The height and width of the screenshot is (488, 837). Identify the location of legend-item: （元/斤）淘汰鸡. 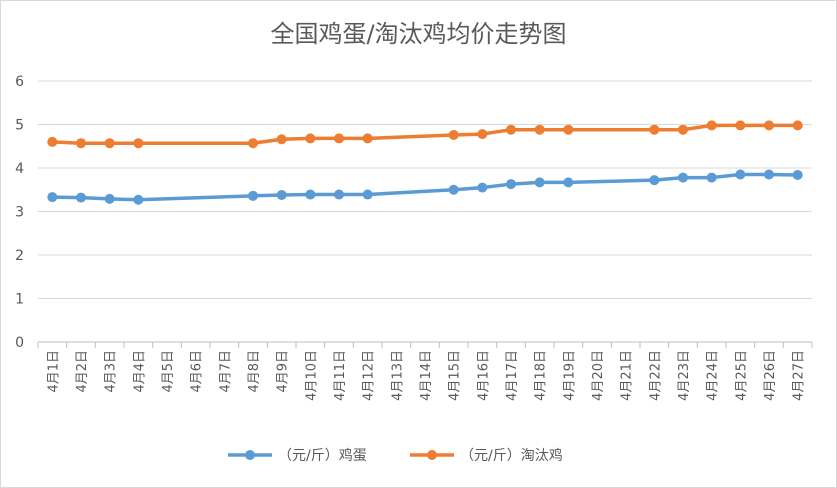
(486, 455).